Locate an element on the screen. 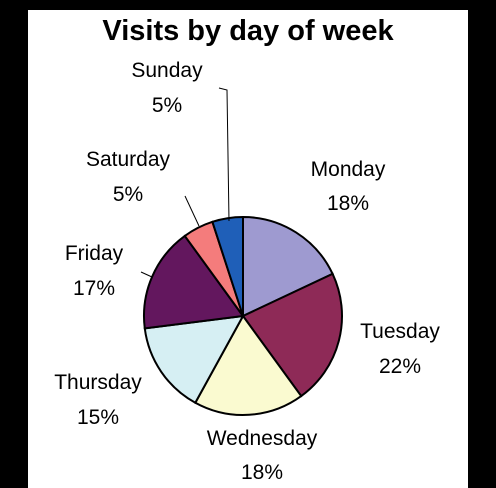  slice-percent-thursday: 15% is located at coordinates (98, 417).